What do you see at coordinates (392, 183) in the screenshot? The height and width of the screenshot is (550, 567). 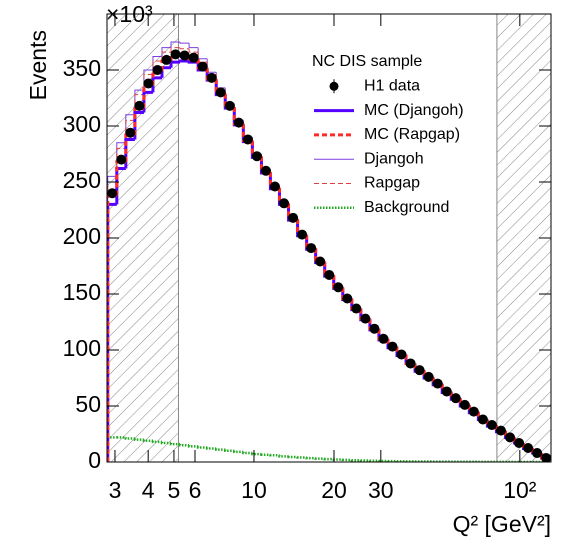 I see `legend-label: Rapgap` at bounding box center [392, 183].